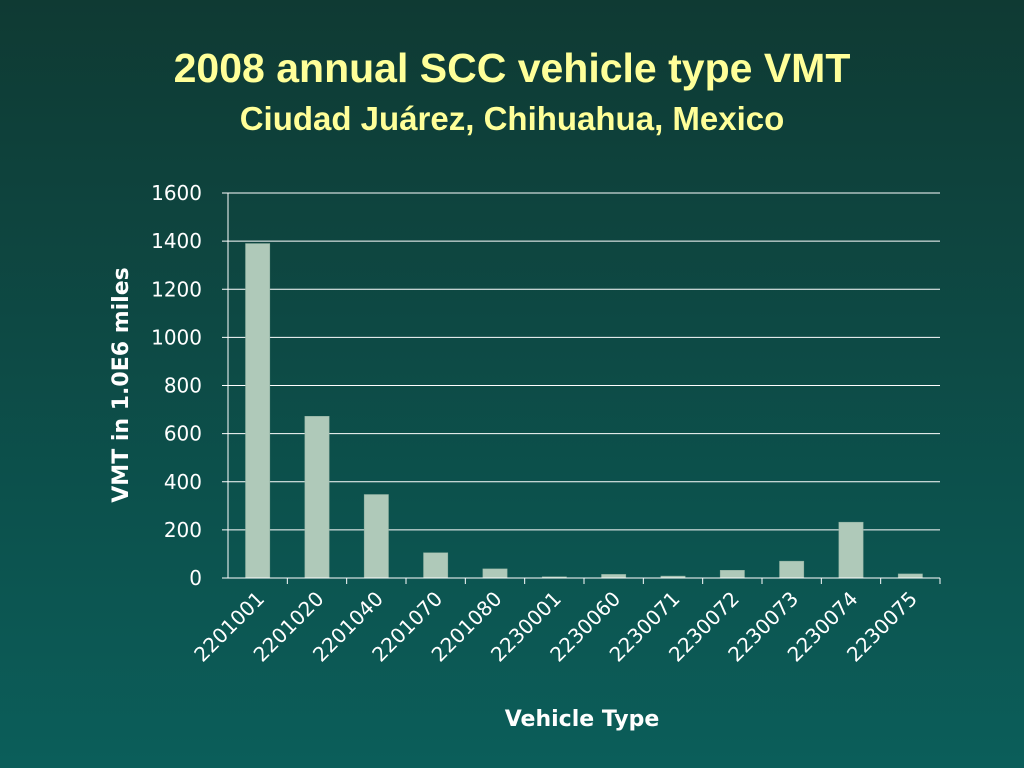 The height and width of the screenshot is (768, 1024). I want to click on y-tick-label: 800, so click(183, 386).